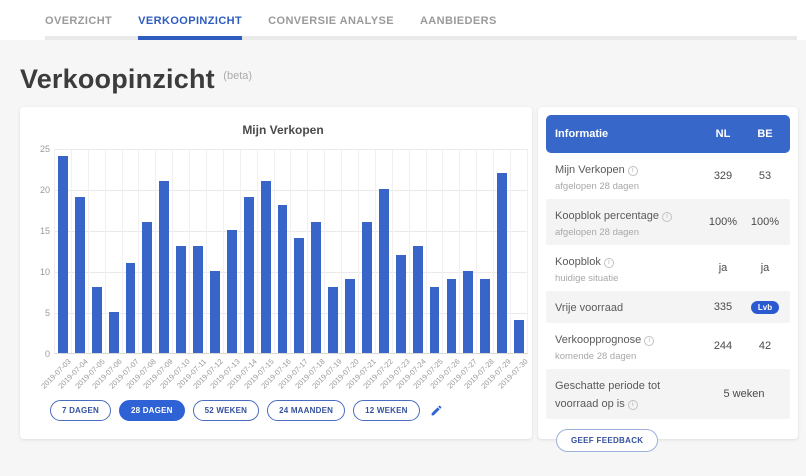 The image size is (806, 476). What do you see at coordinates (226, 410) in the screenshot?
I see `filter-52-weken: 52 WEKEN` at bounding box center [226, 410].